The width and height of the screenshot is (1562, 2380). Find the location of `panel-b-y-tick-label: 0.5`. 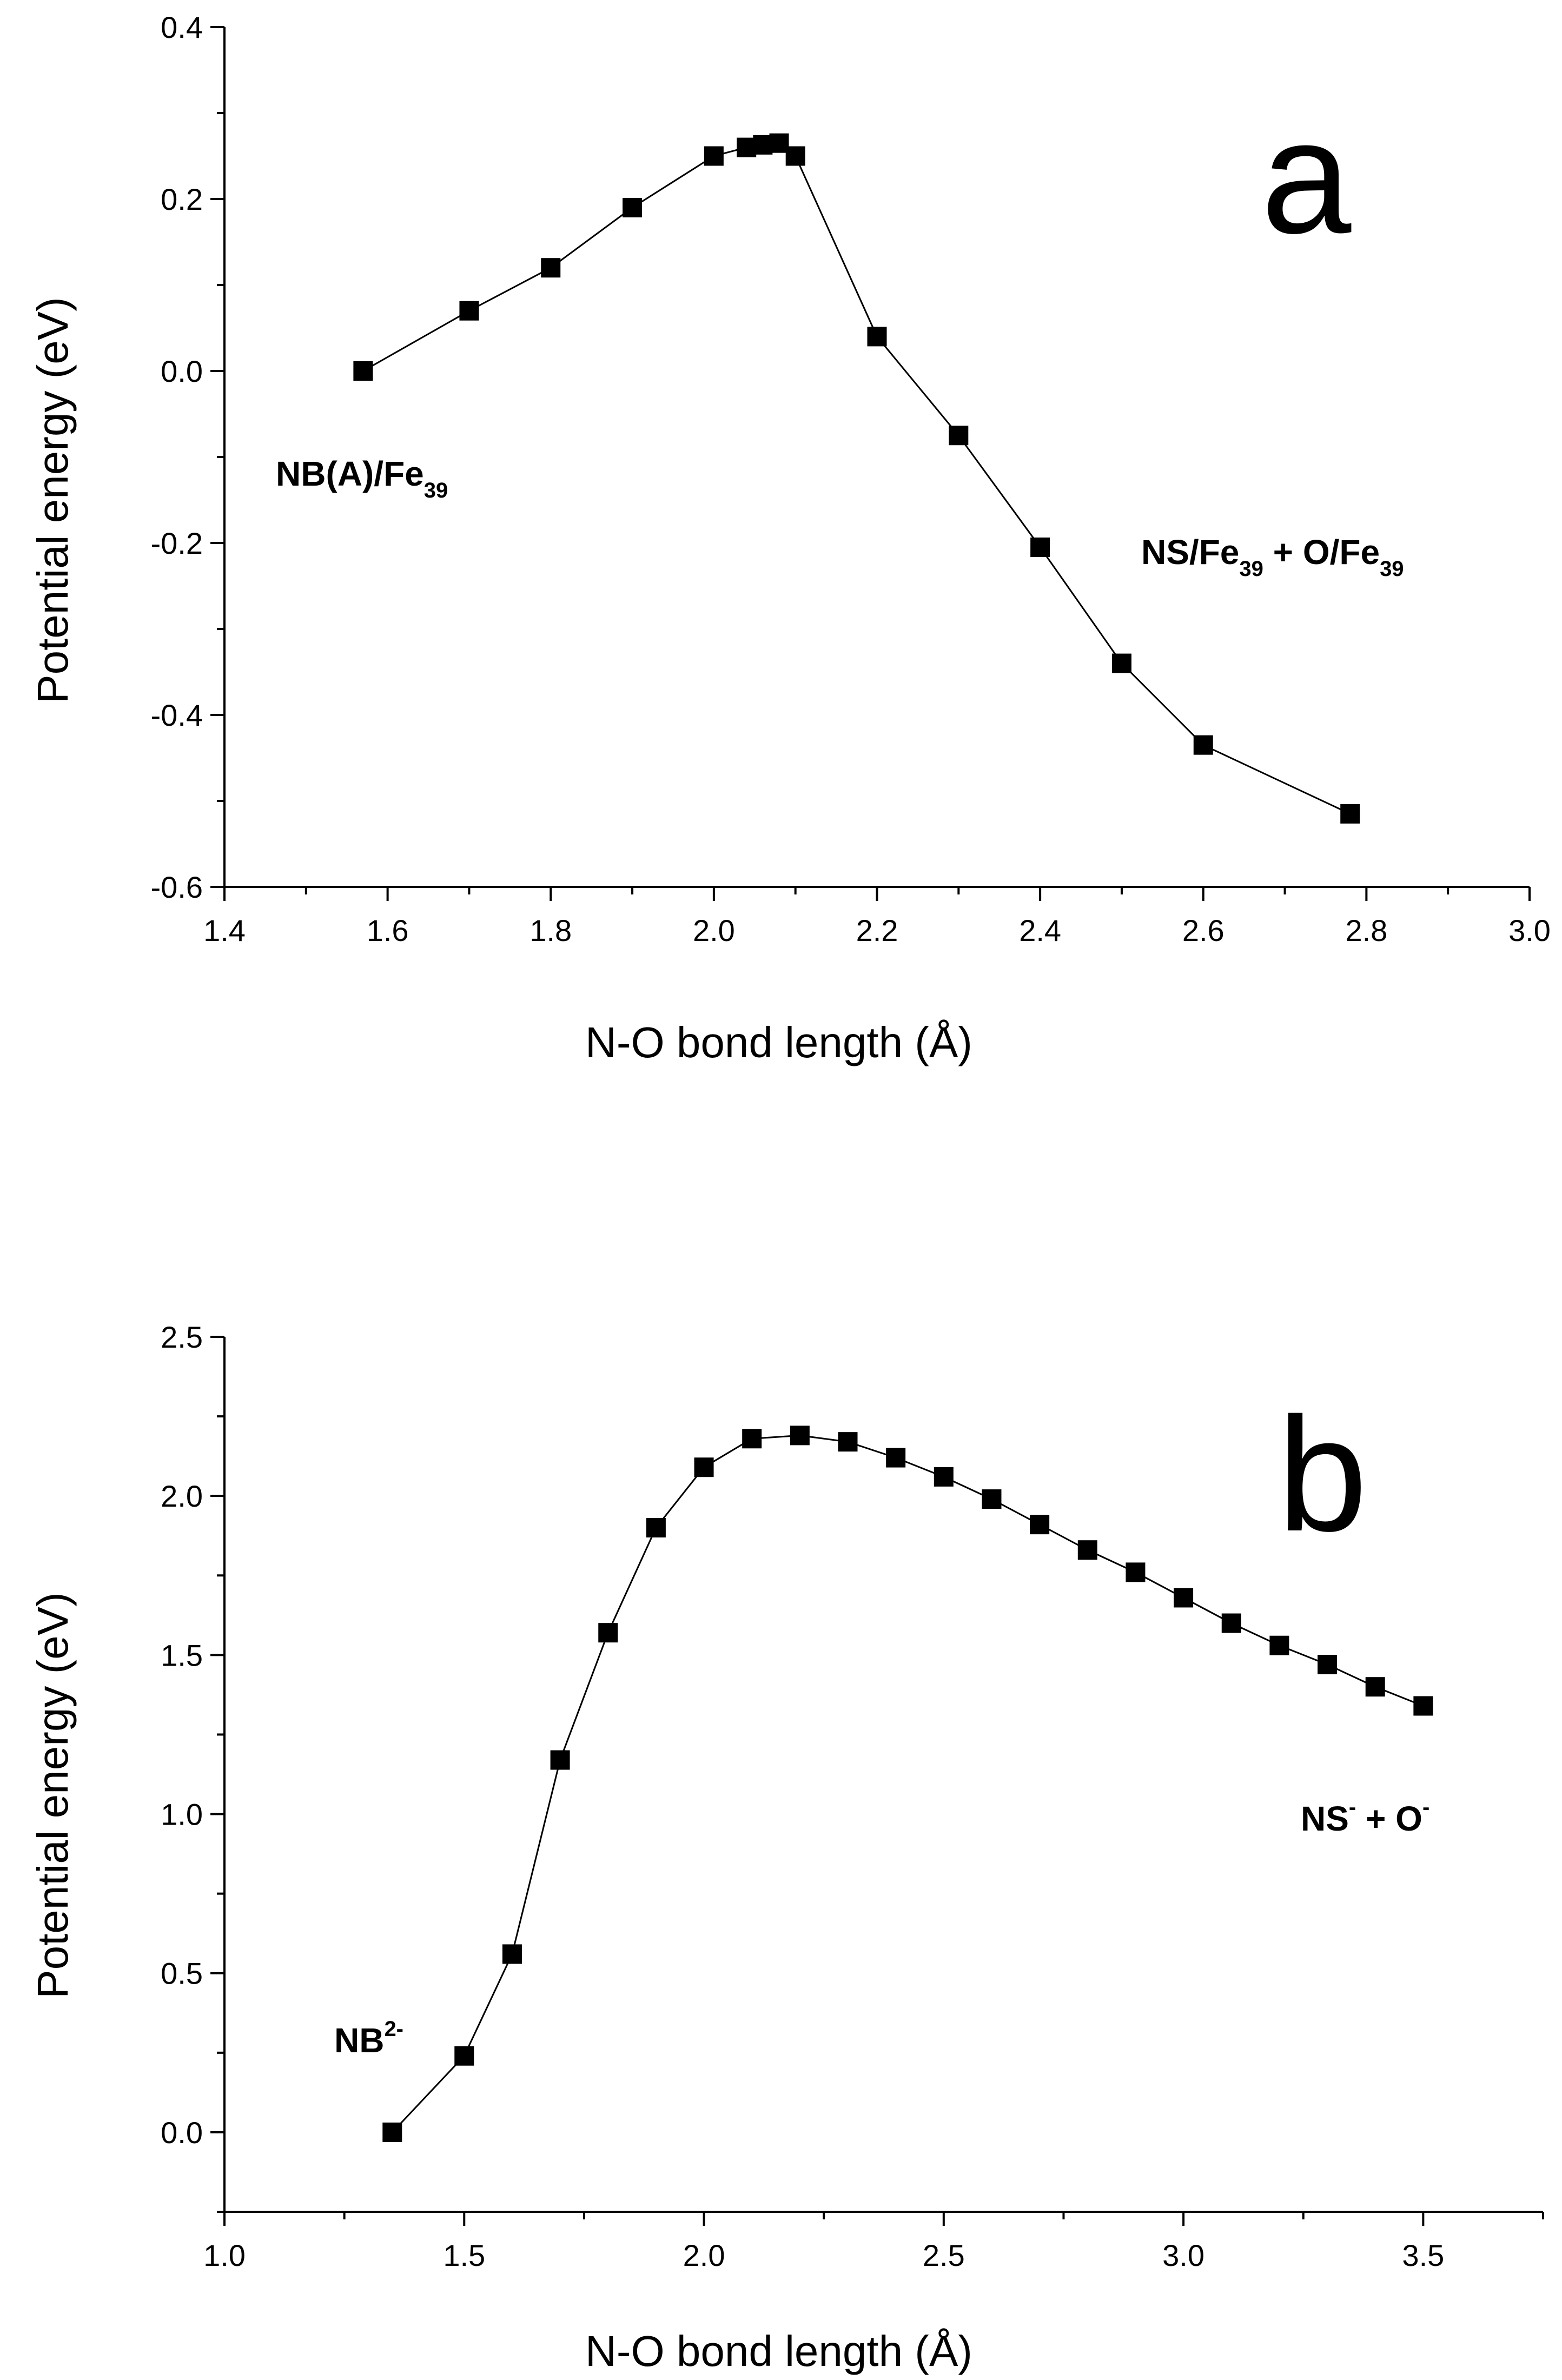

panel-b-y-tick-label: 0.5 is located at coordinates (182, 1974).